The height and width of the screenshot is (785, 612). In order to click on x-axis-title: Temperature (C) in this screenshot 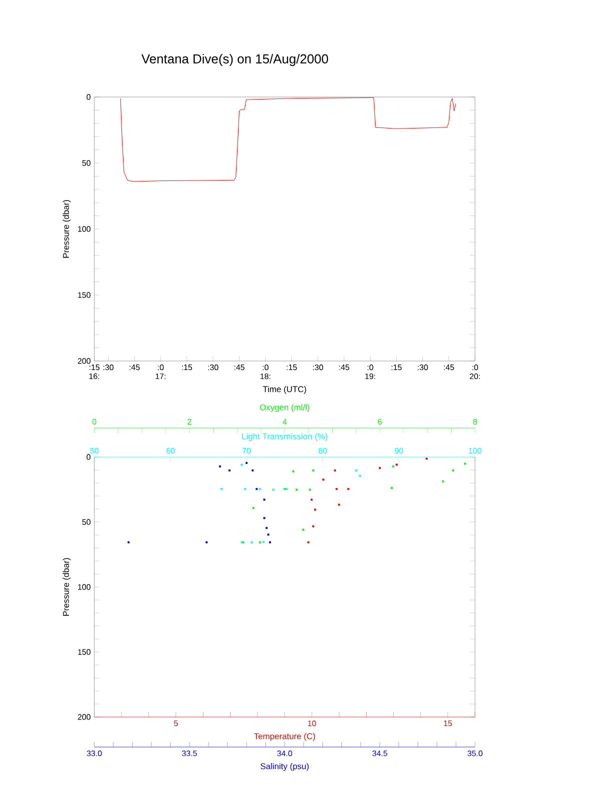, I will do `click(284, 737)`.